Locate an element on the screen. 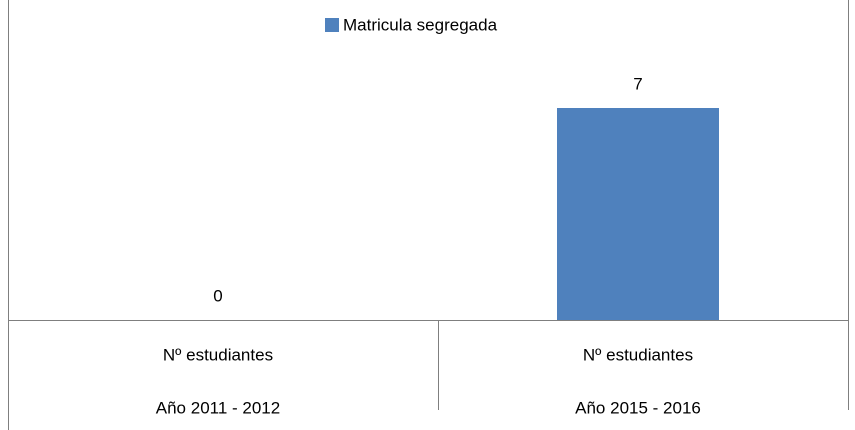 This screenshot has width=855, height=430. data-label: 7 is located at coordinates (637, 83).